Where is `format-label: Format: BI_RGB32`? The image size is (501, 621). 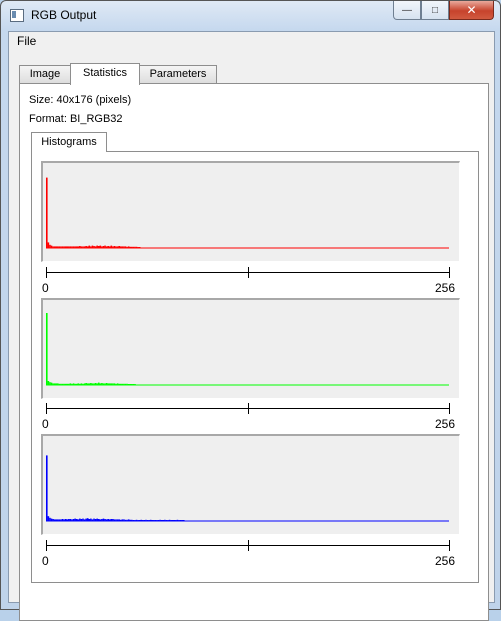
format-label: Format: BI_RGB32 is located at coordinates (76, 119).